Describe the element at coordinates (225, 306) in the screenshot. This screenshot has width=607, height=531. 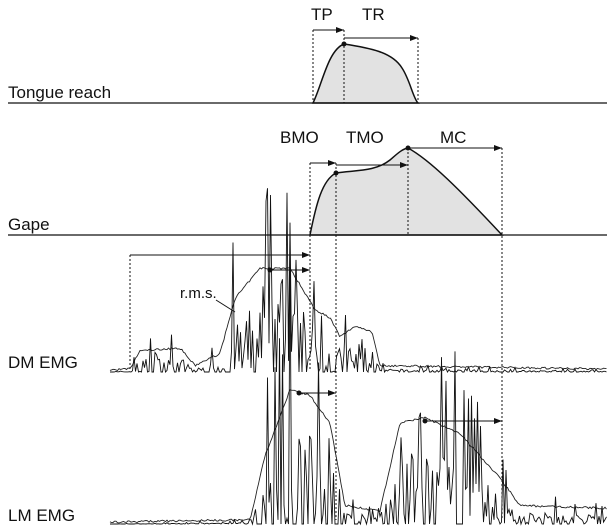
I see `pointer` at that location.